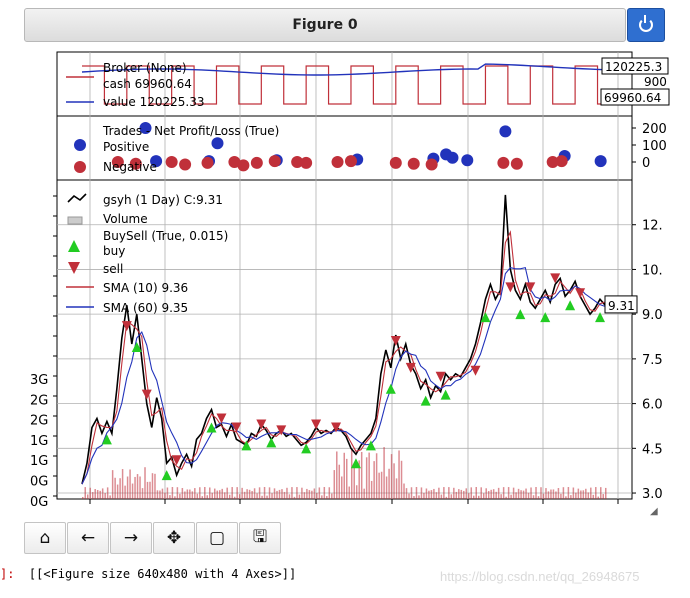  Describe the element at coordinates (217, 538) in the screenshot. I see `zoom-rect-icon: ▢` at that location.